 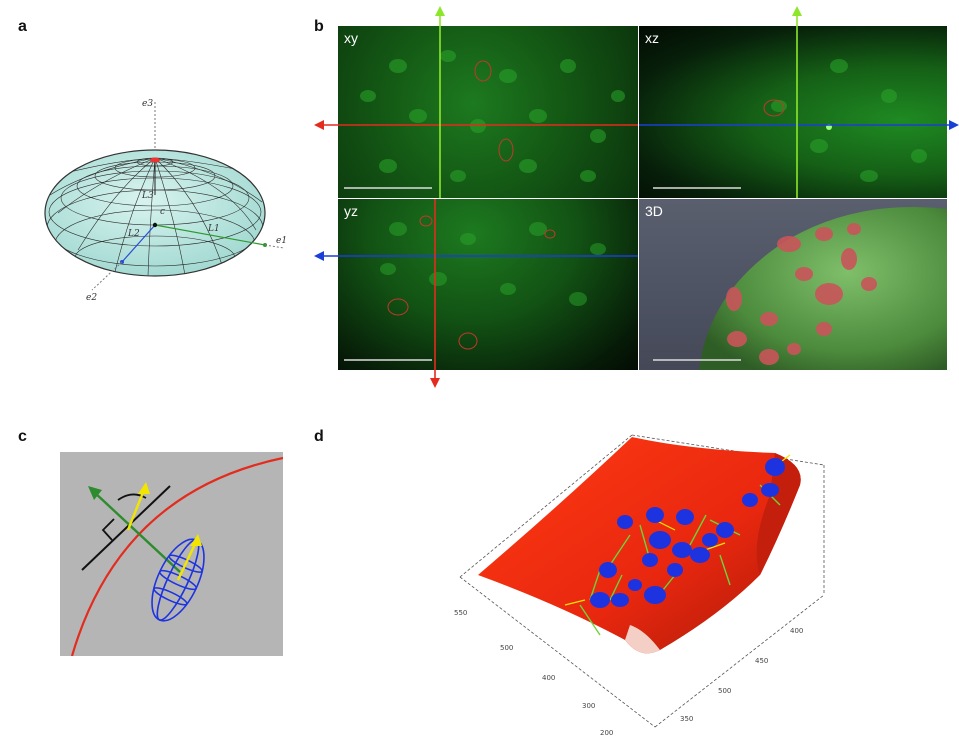 I want to click on orientation-schematic, so click(x=171, y=554).